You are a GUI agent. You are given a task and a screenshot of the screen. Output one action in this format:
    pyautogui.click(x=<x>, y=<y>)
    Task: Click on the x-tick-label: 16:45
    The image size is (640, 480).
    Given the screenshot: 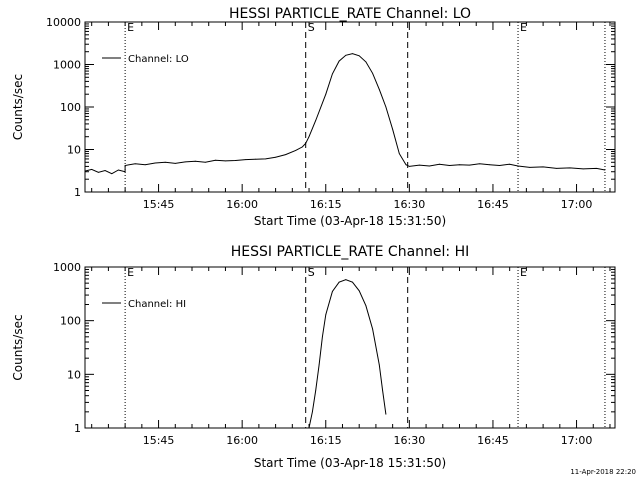 What is the action you would take?
    pyautogui.click(x=493, y=440)
    